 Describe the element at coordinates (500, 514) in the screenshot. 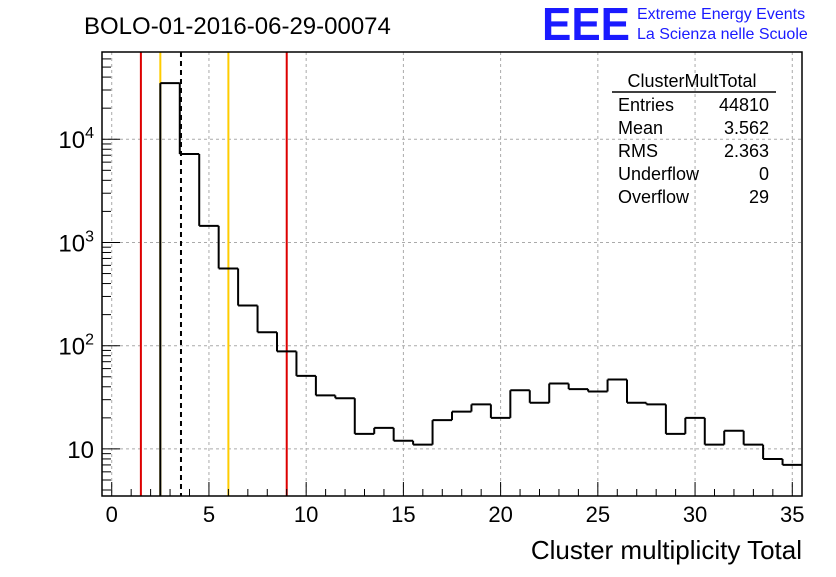

I see `x-tick-label: 20` at that location.